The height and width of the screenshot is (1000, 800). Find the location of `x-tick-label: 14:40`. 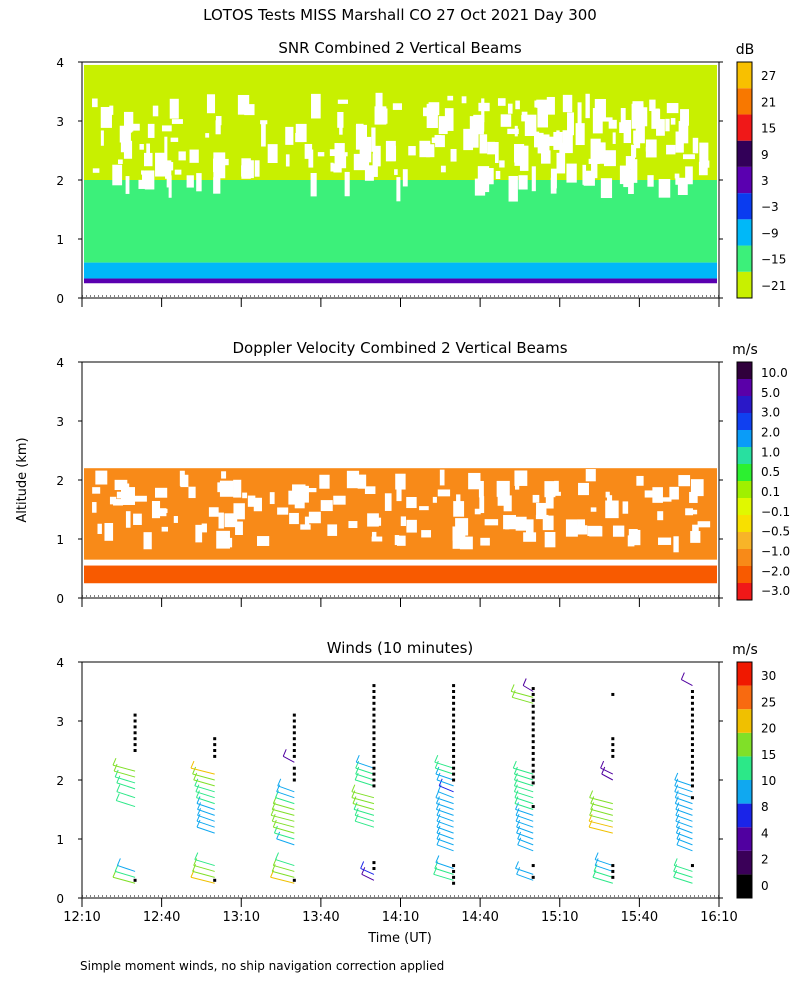

x-tick-label: 14:40 is located at coordinates (479, 917).